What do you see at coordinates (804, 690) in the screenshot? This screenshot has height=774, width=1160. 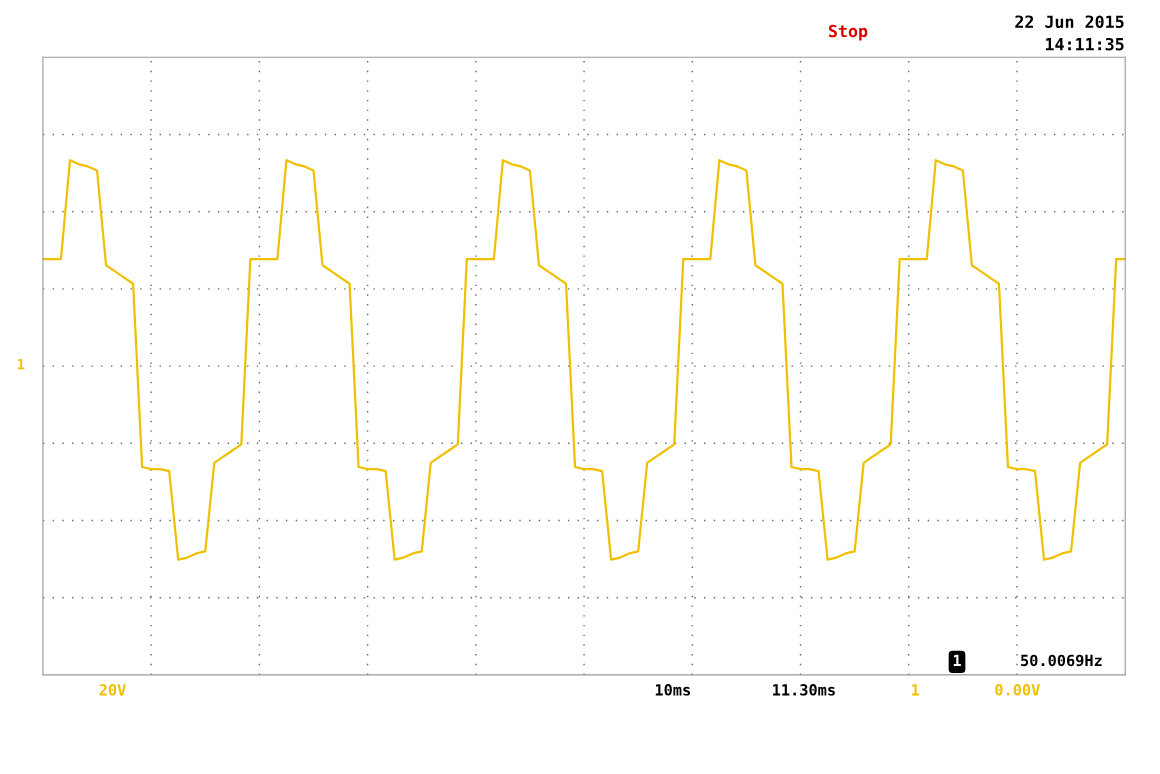 I see `text: 11.30ms` at bounding box center [804, 690].